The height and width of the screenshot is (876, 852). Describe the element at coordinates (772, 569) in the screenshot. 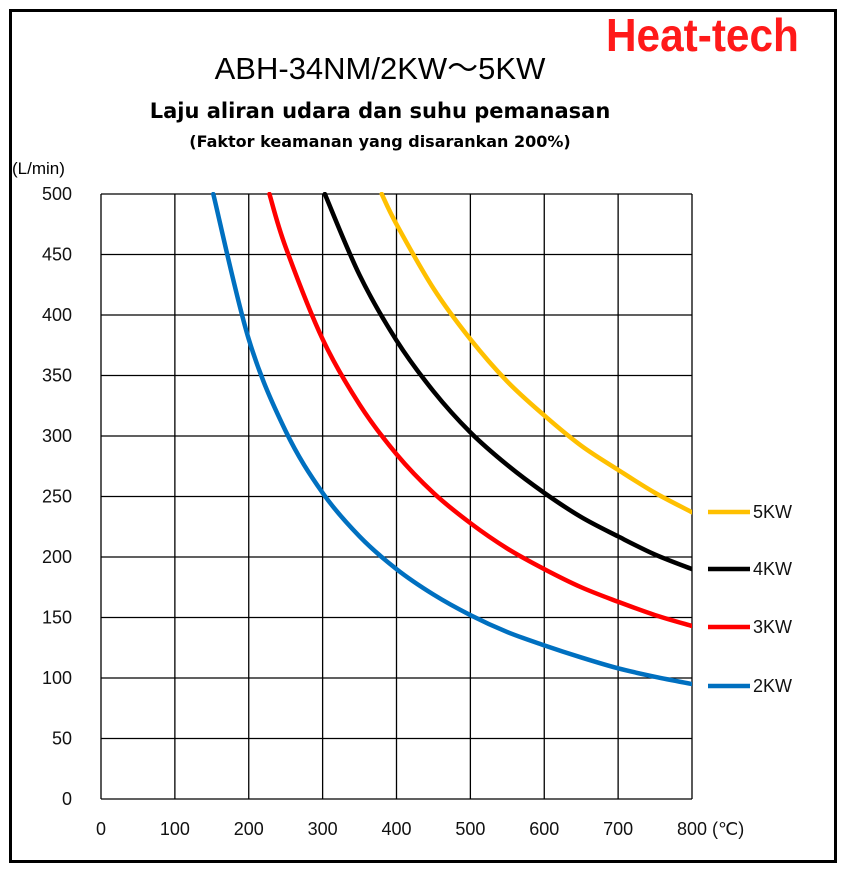

I see `legend-label-4KW: 4KW` at that location.